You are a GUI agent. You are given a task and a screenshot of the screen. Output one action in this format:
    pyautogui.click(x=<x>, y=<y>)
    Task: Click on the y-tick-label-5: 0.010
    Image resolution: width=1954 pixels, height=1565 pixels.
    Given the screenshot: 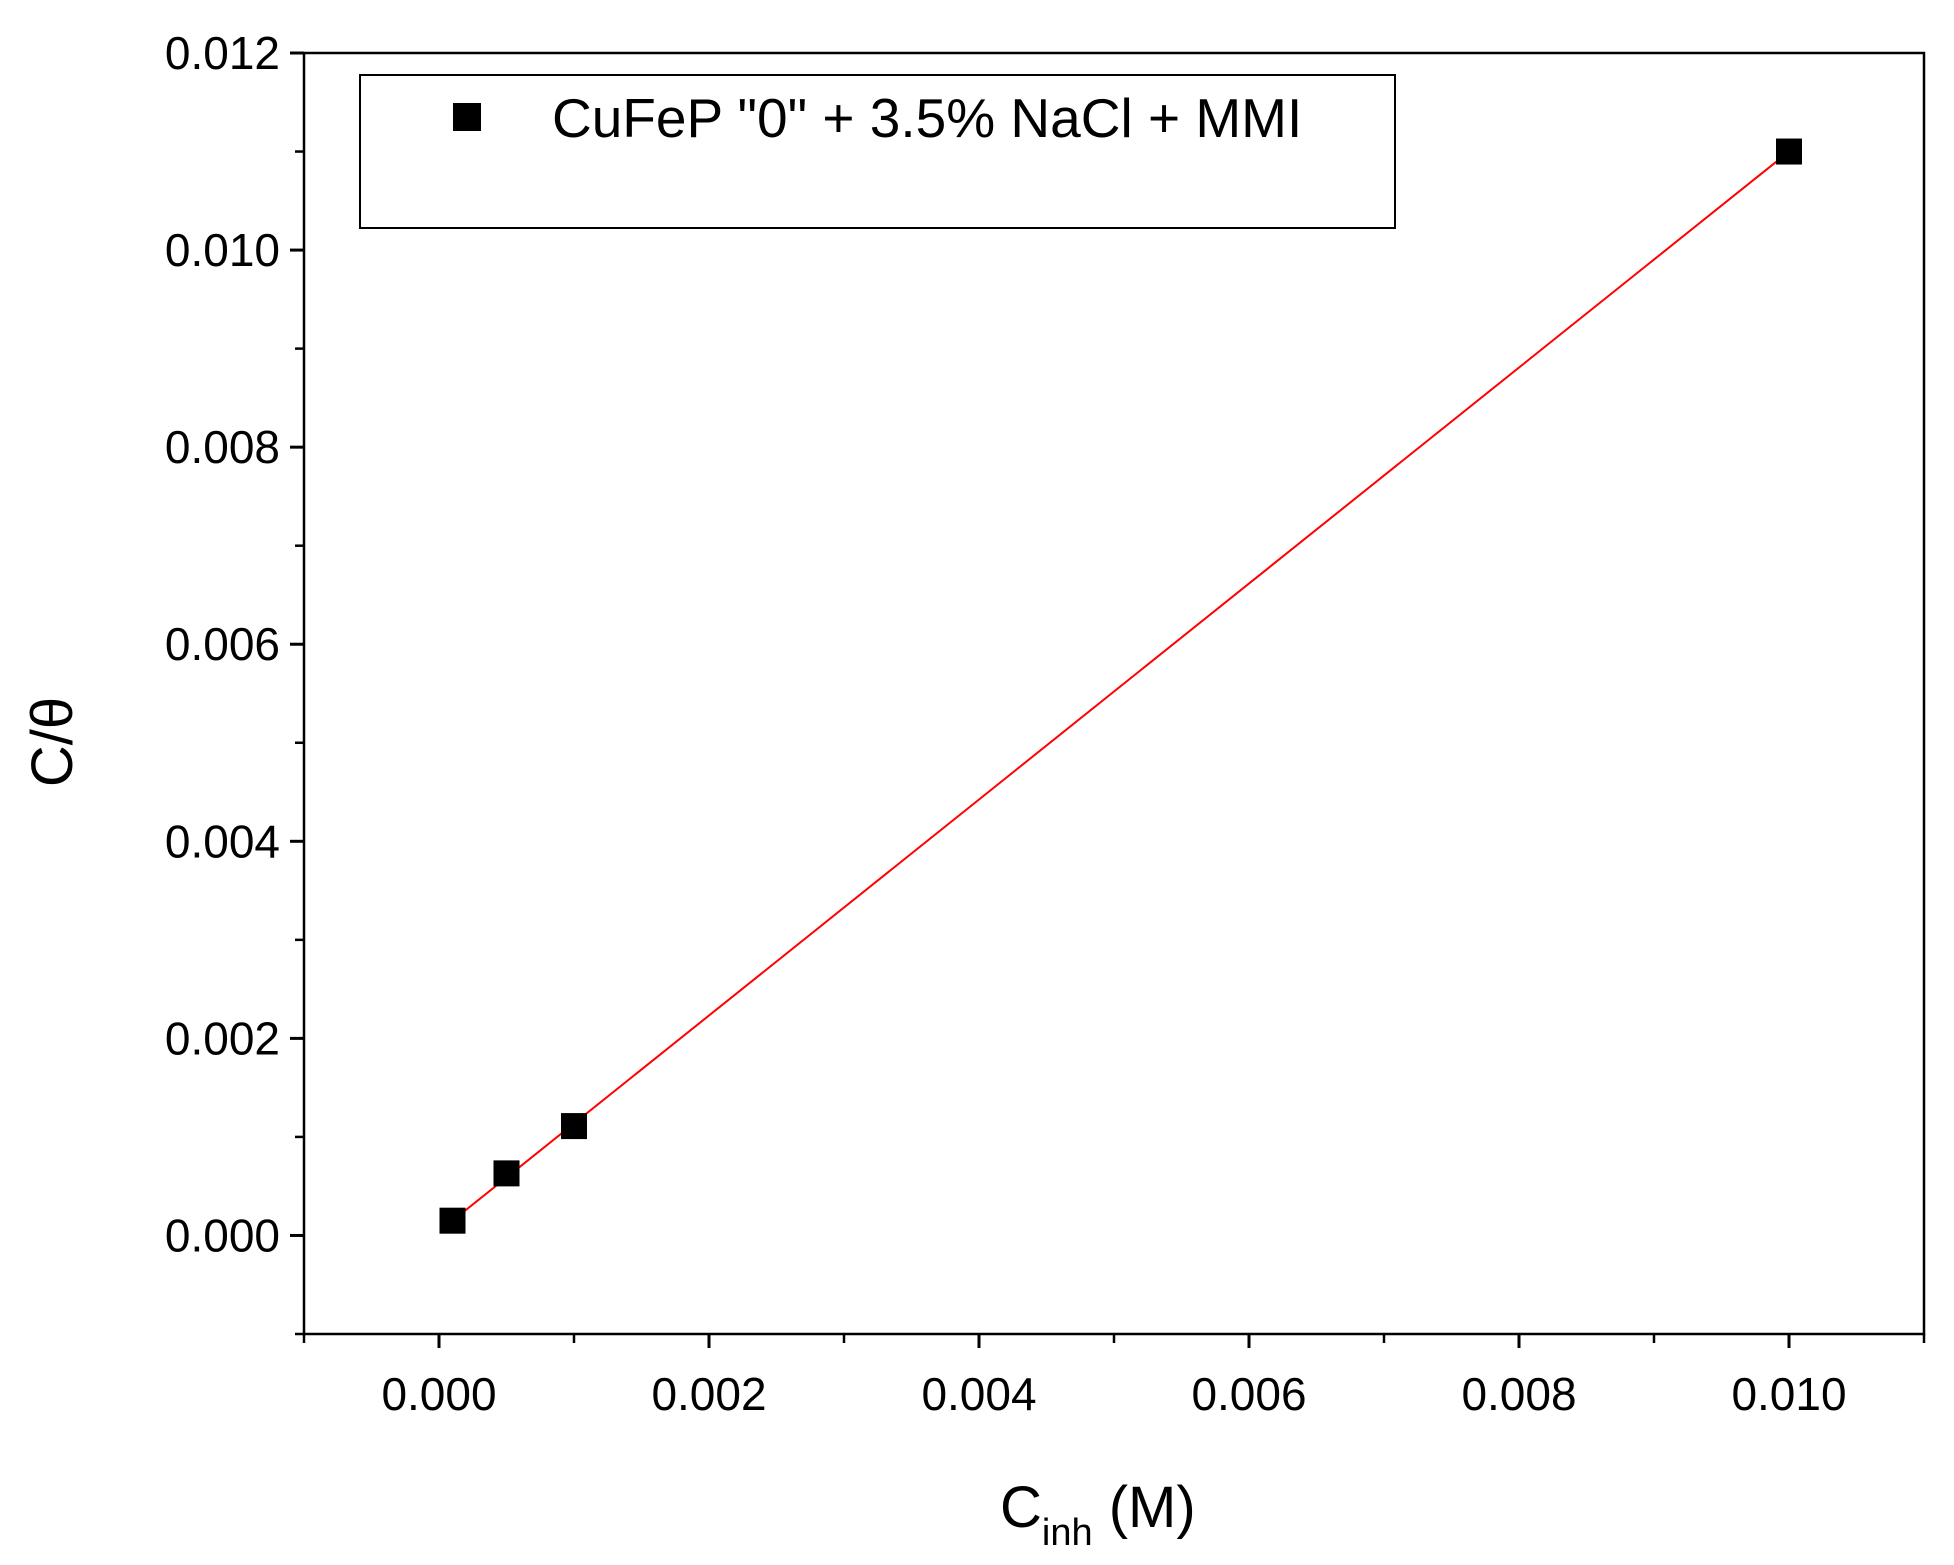 What is the action you would take?
    pyautogui.click(x=222, y=250)
    